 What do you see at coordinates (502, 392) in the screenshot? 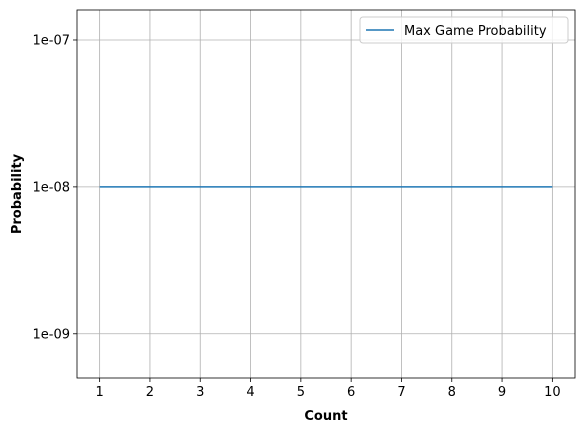
I see `x-tick-label: 9` at bounding box center [502, 392].